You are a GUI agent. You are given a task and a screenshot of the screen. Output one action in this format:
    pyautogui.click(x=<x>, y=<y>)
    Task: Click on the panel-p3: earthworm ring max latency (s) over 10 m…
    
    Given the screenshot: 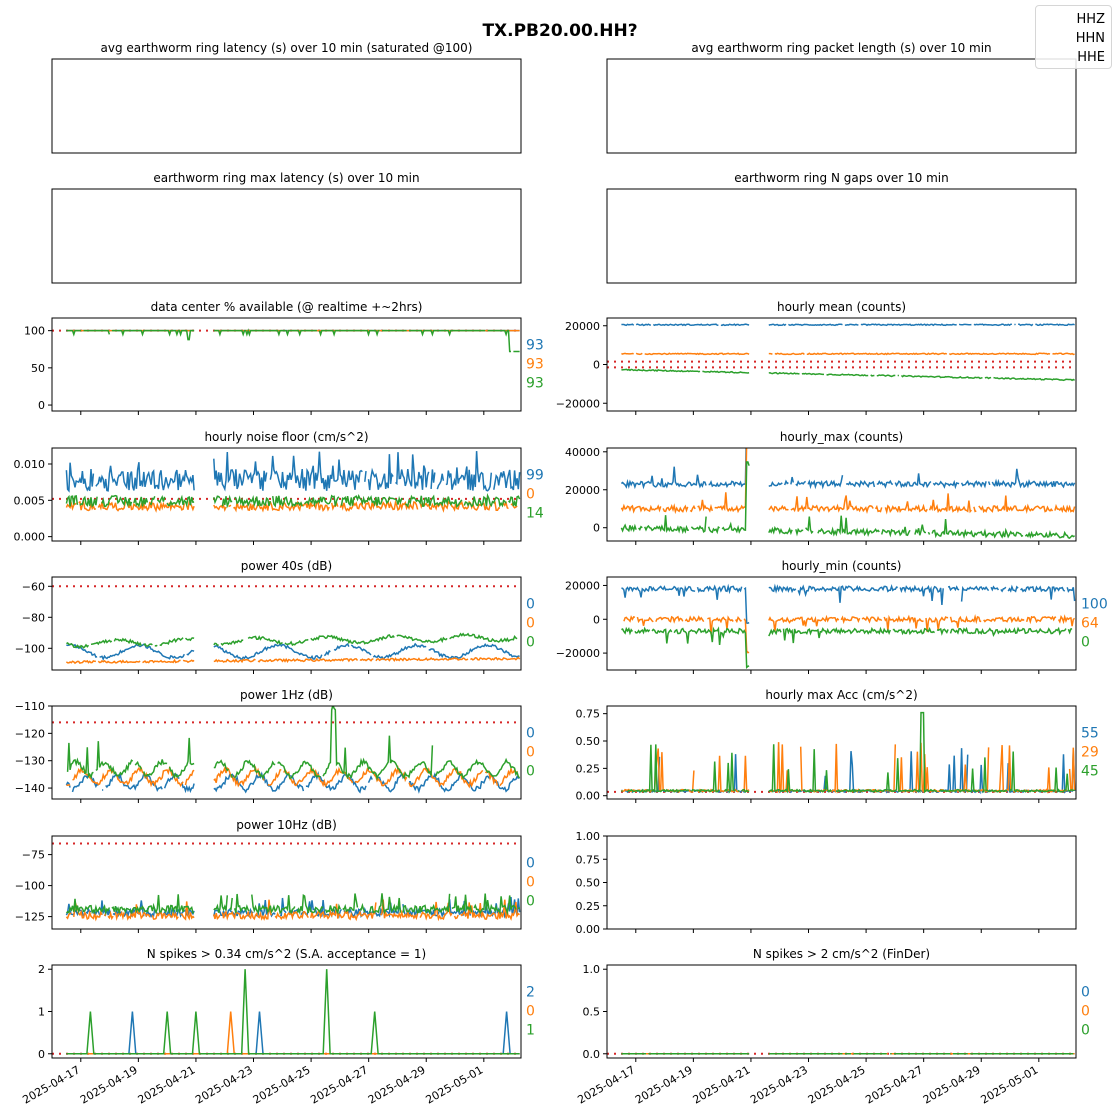 What is the action you would take?
    pyautogui.click(x=286, y=227)
    